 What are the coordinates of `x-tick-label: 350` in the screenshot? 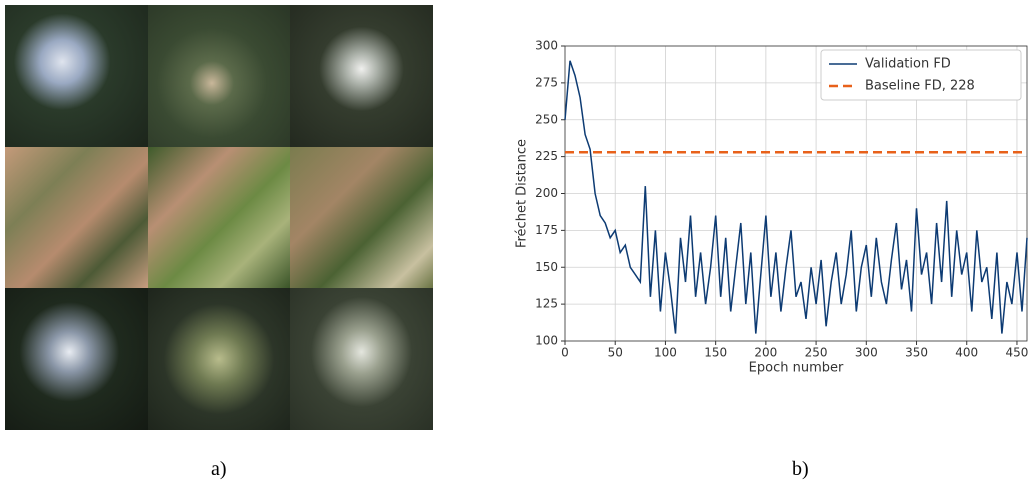 It's located at (916, 353).